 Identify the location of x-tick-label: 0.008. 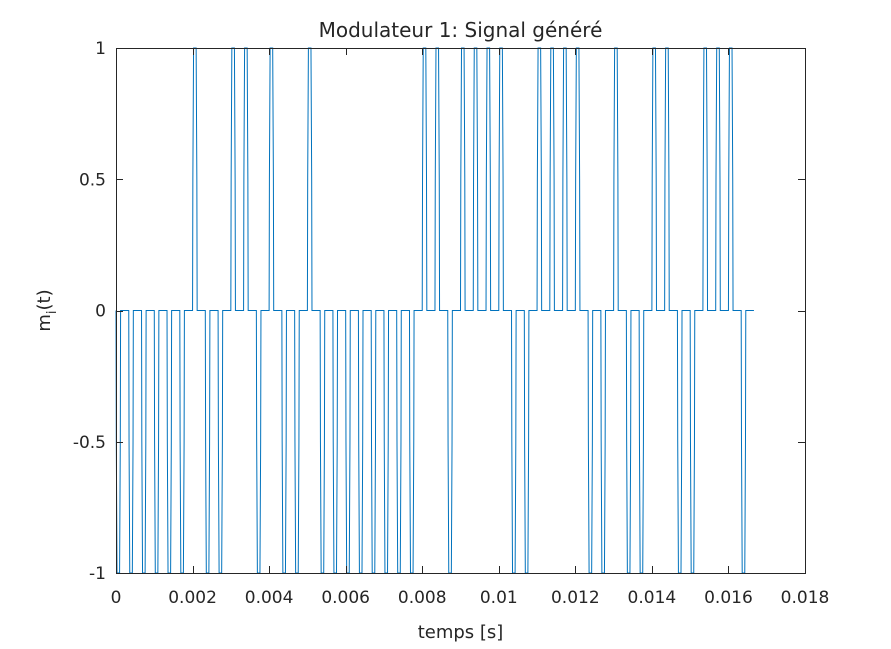
(422, 598).